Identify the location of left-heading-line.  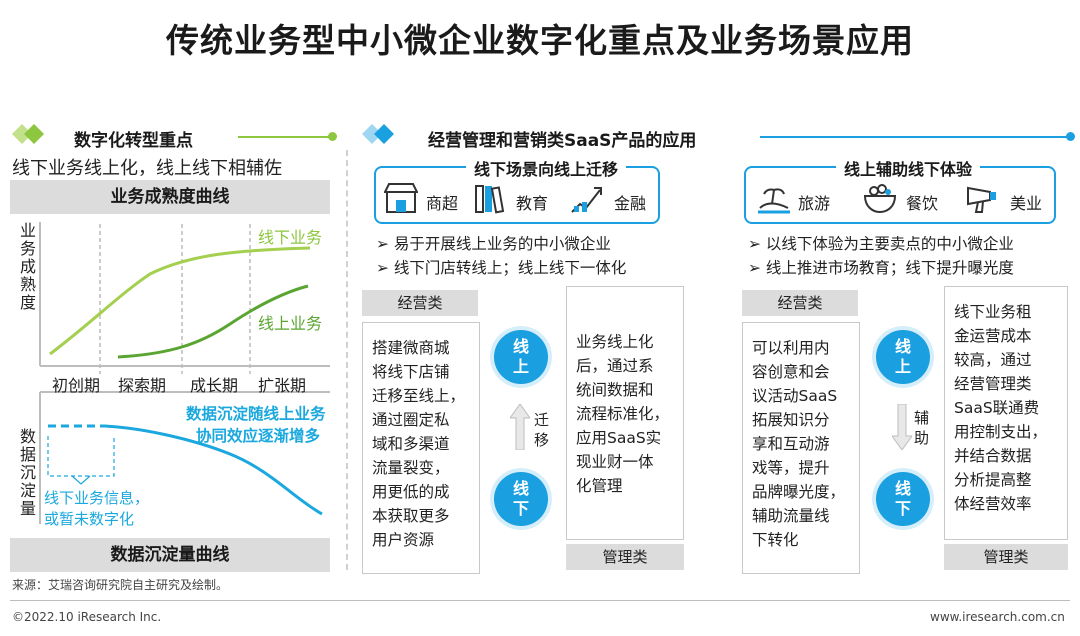
(285, 137).